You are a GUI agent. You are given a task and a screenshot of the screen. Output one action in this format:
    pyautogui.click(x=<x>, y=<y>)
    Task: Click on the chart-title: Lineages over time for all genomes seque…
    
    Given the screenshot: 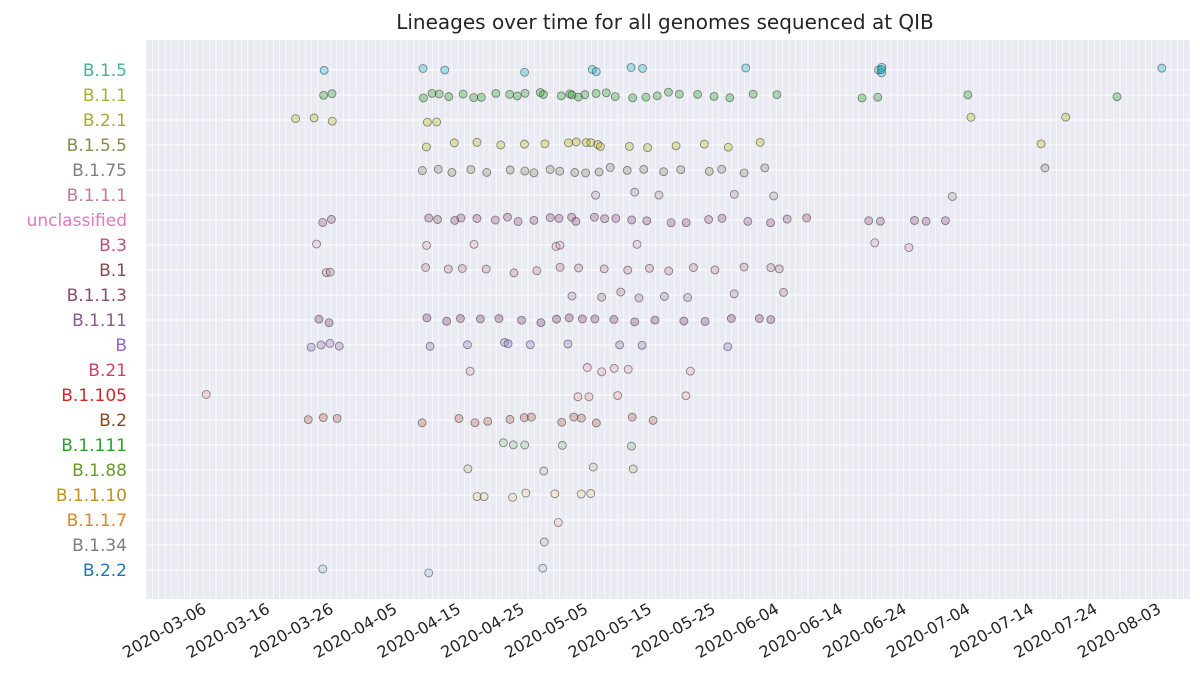 What is the action you would take?
    pyautogui.click(x=665, y=22)
    